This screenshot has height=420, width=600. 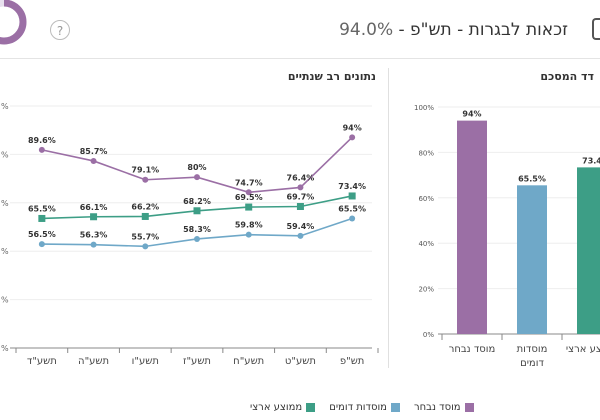 I want to click on donut-icon, so click(x=14, y=23).